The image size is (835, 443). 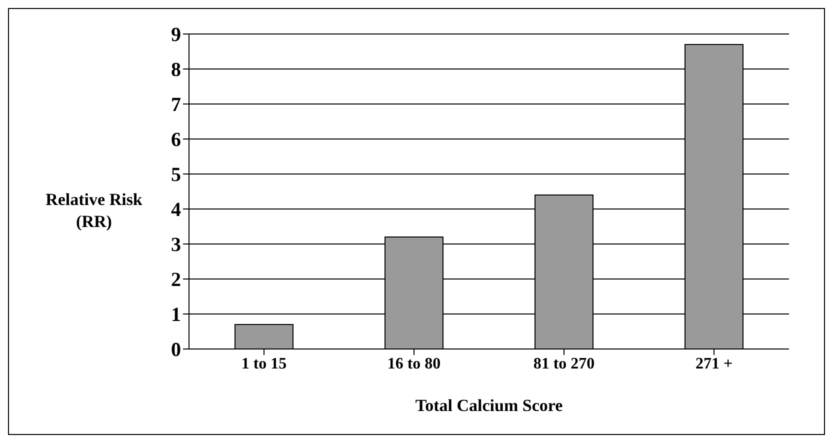 I want to click on y-tick-label: 5, so click(x=176, y=175).